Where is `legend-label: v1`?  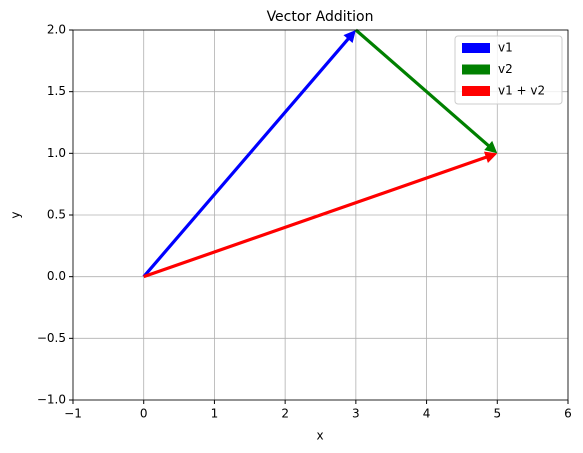 legend-label: v1 is located at coordinates (505, 48).